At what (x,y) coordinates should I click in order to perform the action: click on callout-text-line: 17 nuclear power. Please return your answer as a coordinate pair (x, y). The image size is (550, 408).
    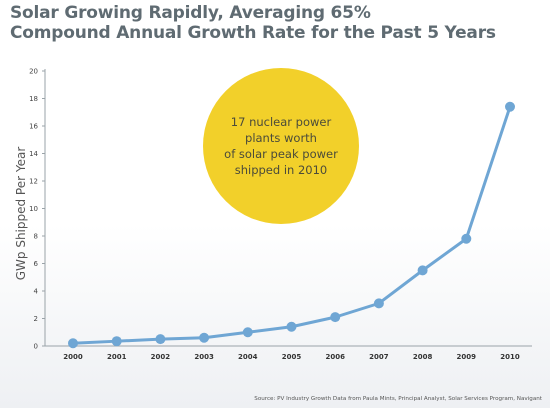
    Looking at the image, I should click on (281, 122).